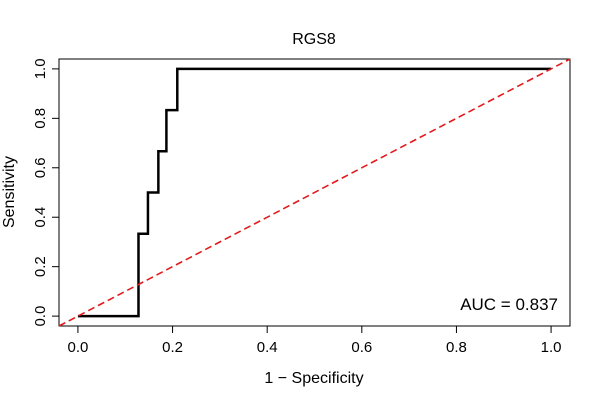  I want to click on x-tick-label: 0.0, so click(77, 347).